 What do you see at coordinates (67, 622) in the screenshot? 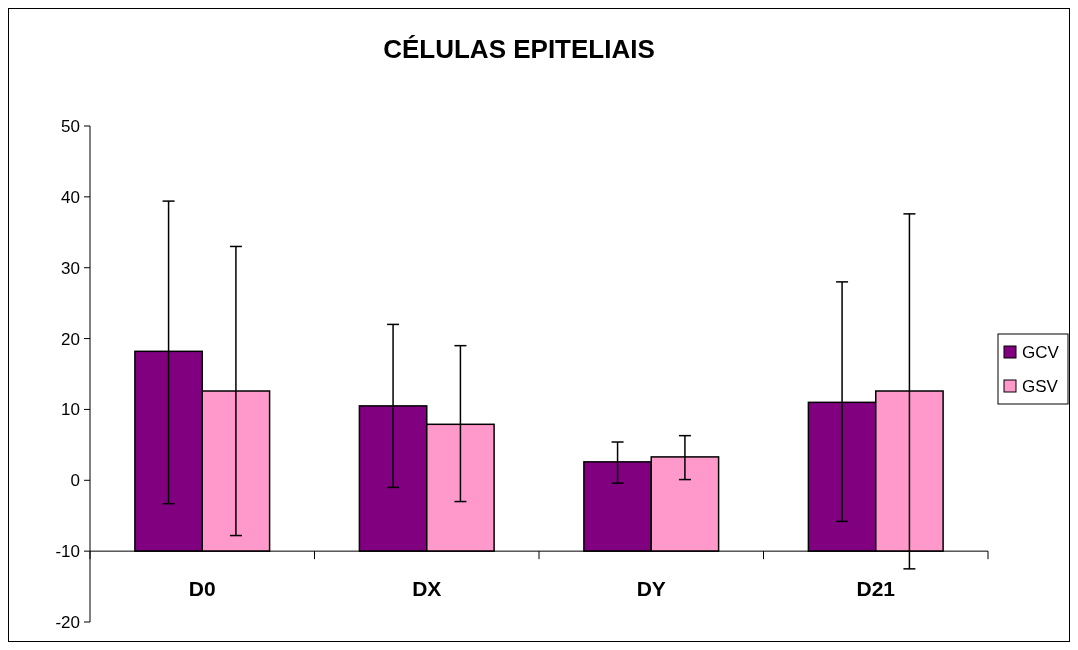
I see `y-tick-label: -20` at bounding box center [67, 622].